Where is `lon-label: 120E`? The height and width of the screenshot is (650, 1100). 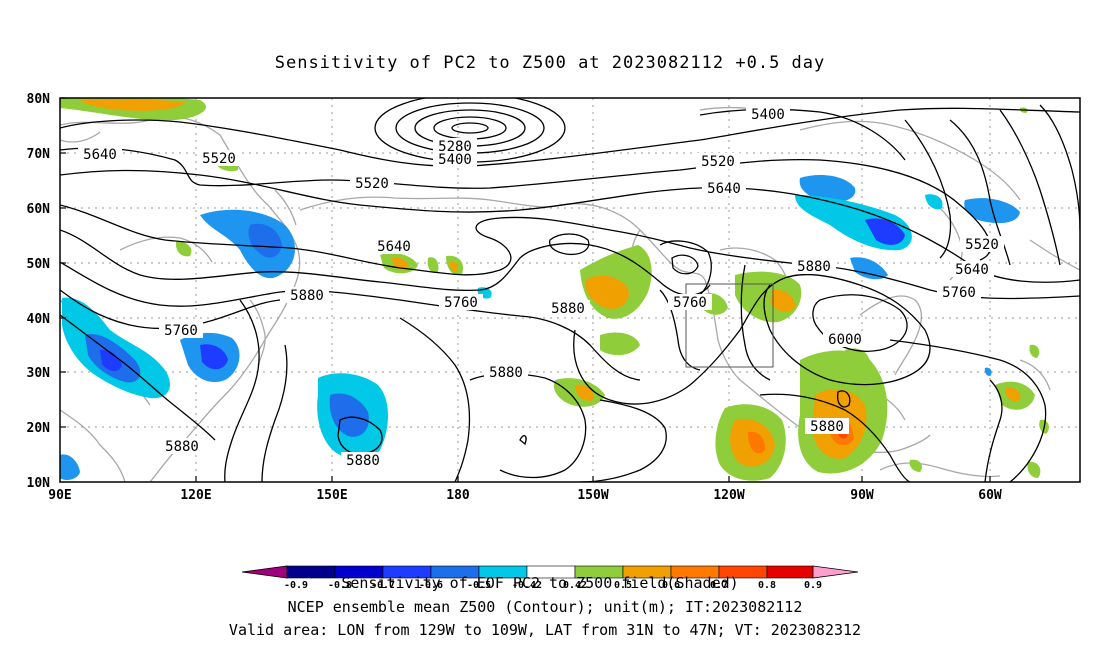 lon-label: 120E is located at coordinates (195, 495).